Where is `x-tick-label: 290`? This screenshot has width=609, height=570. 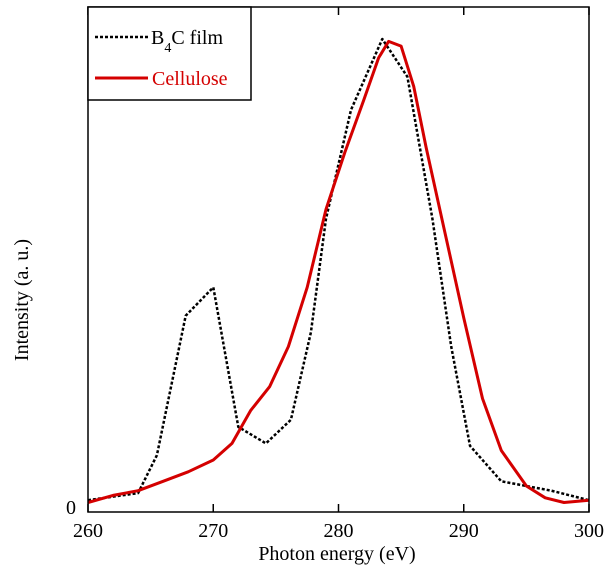
x-tick-label: 290 is located at coordinates (464, 531).